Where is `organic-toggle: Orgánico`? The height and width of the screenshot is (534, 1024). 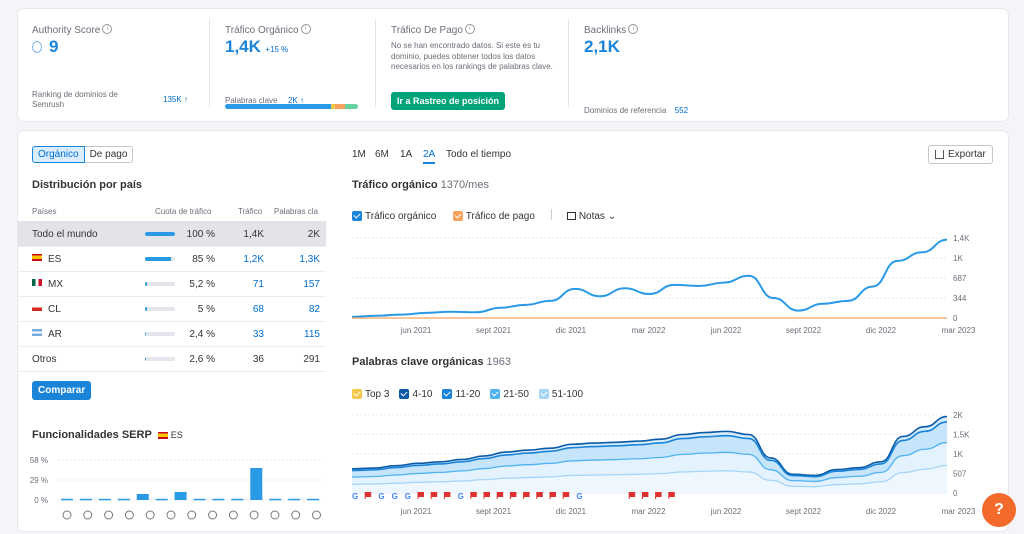 organic-toggle: Orgánico is located at coordinates (58, 154).